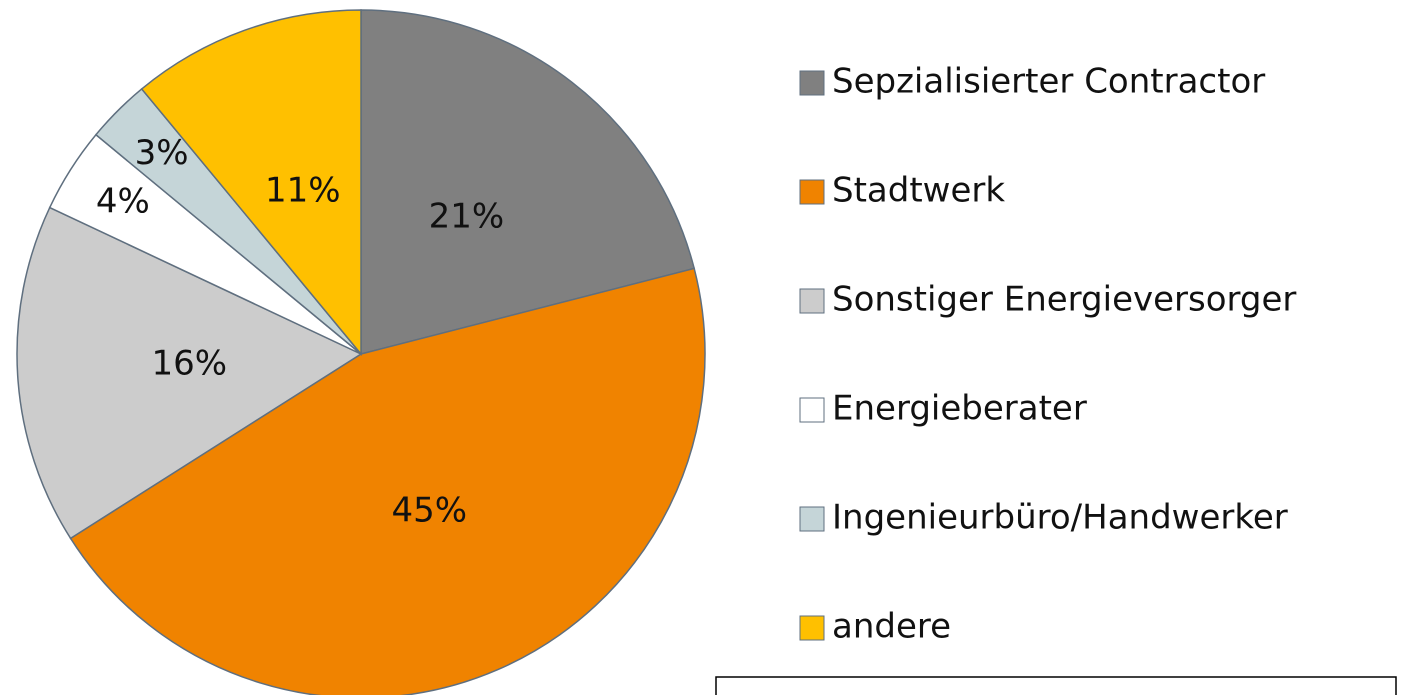 The width and height of the screenshot is (1401, 695). I want to click on legend-label: Ingenieurbüro/Handwerker, so click(1060, 518).